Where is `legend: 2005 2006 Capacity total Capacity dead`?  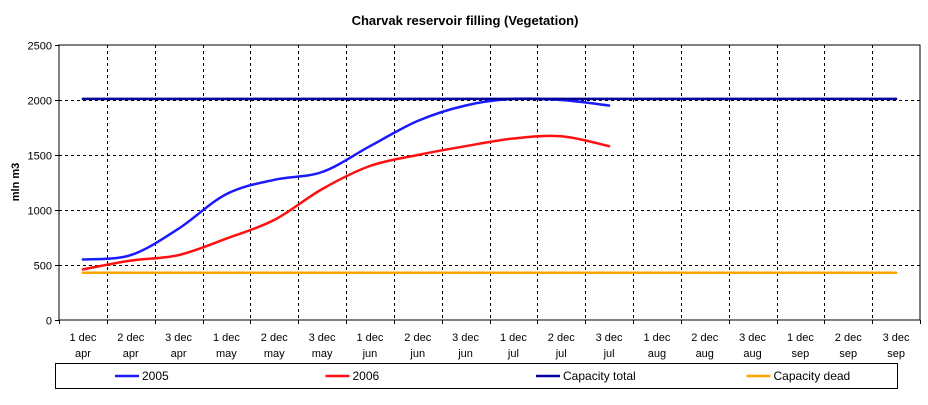
legend: 2005 2006 Capacity total Capacity dead is located at coordinates (476, 376).